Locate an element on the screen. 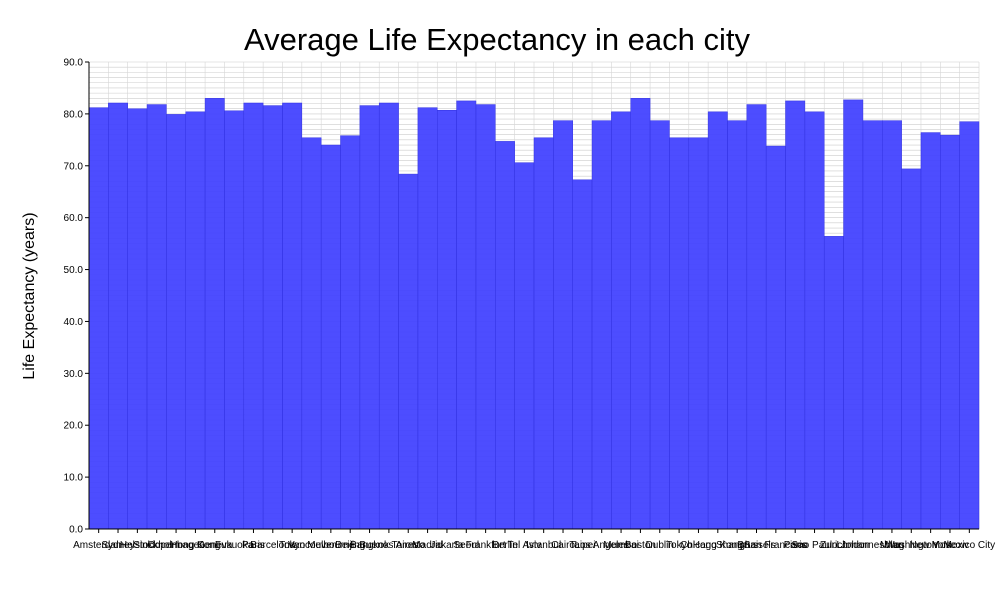  y-tick-label: 20.0 is located at coordinates (74, 426).